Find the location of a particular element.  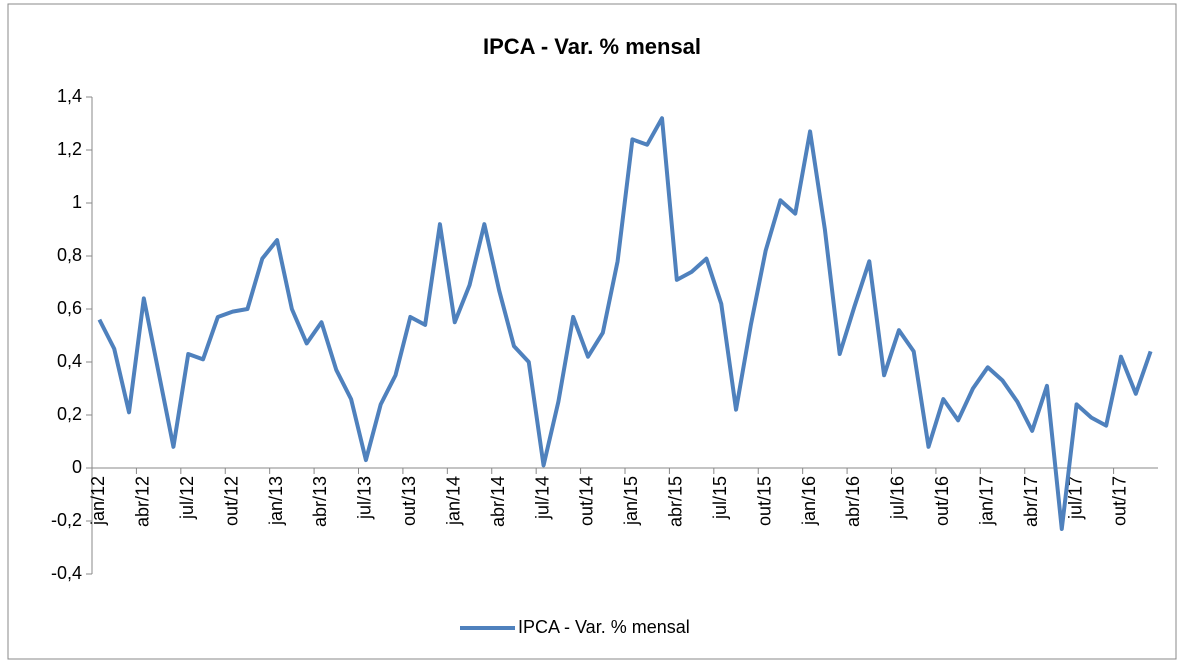

y-tick-label: 0,6 is located at coordinates (69, 308).